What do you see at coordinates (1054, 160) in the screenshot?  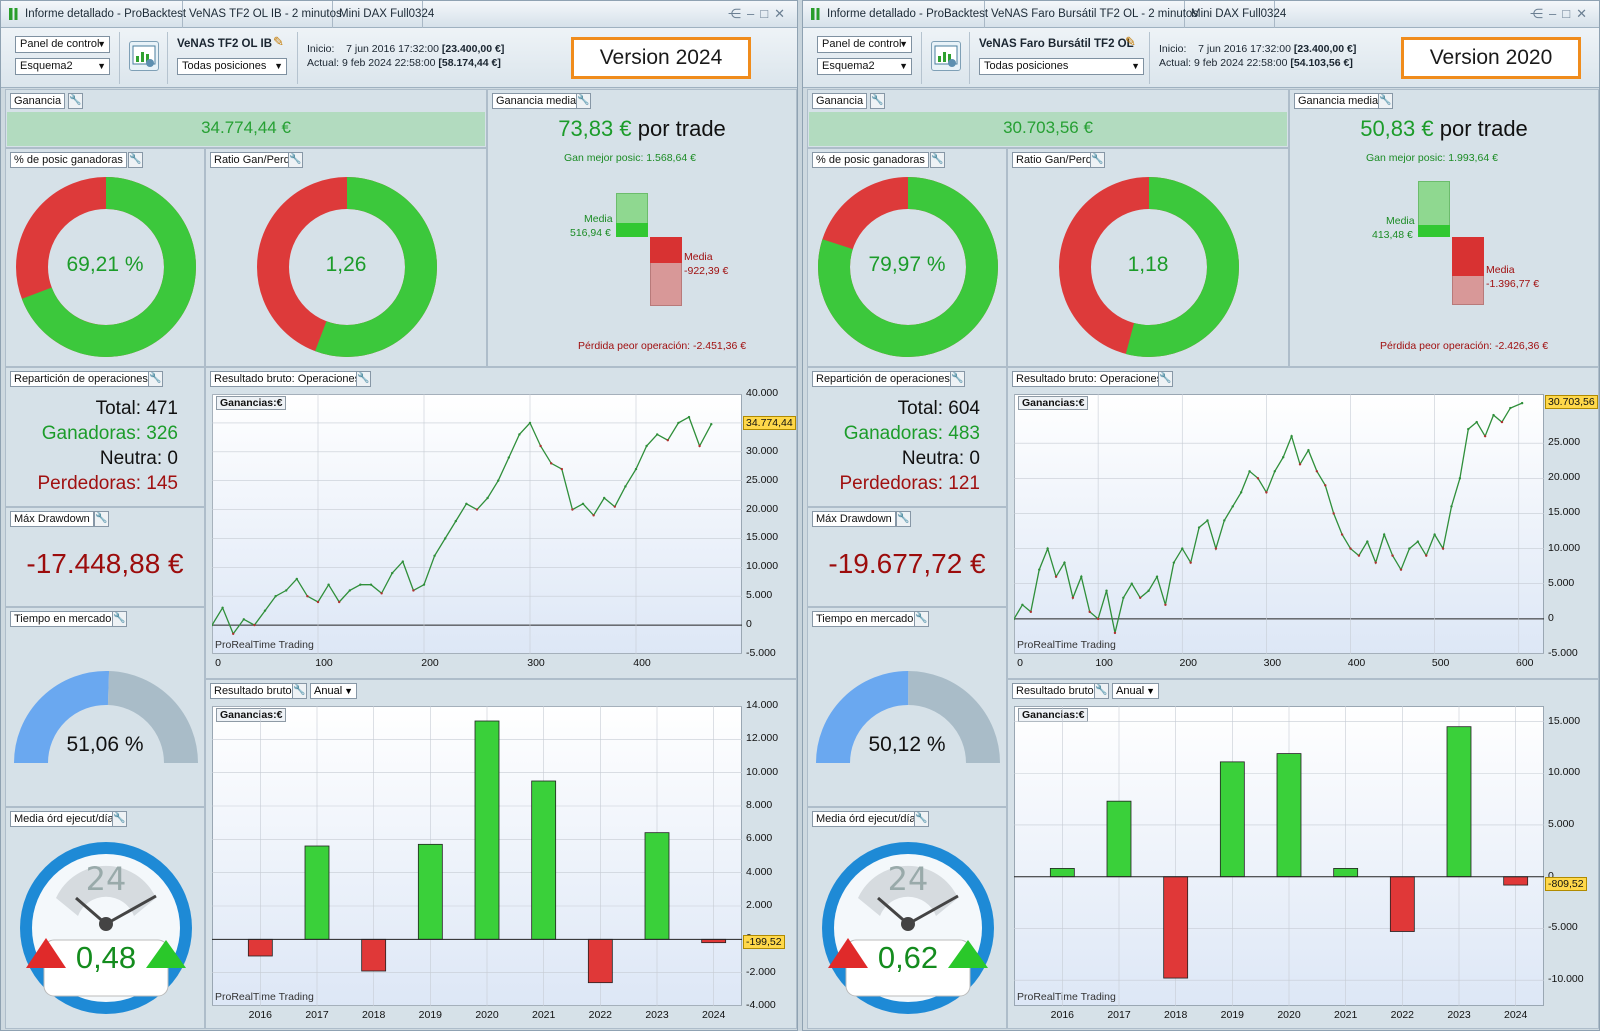 I see `ratio-label: Ratio Gan/Perd` at bounding box center [1054, 160].